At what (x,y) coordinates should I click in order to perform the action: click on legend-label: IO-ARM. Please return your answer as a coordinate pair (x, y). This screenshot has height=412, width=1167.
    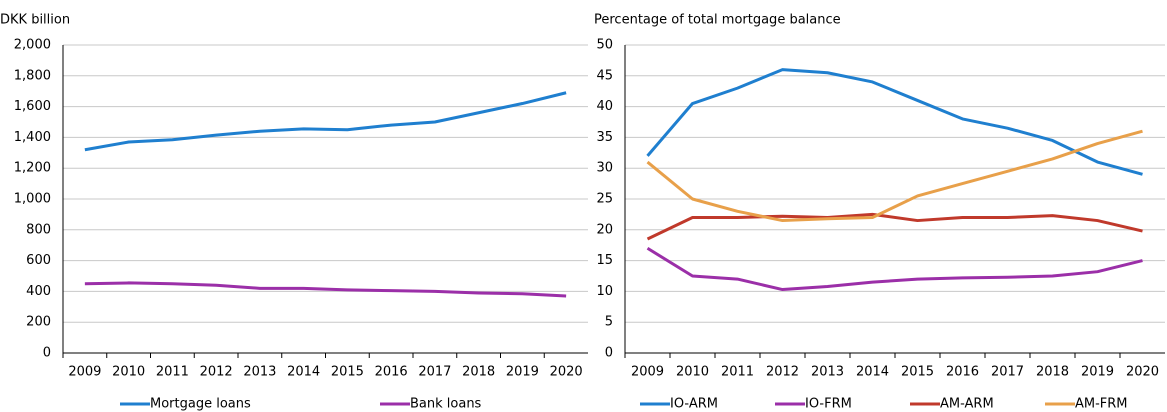
    Looking at the image, I should click on (694, 404).